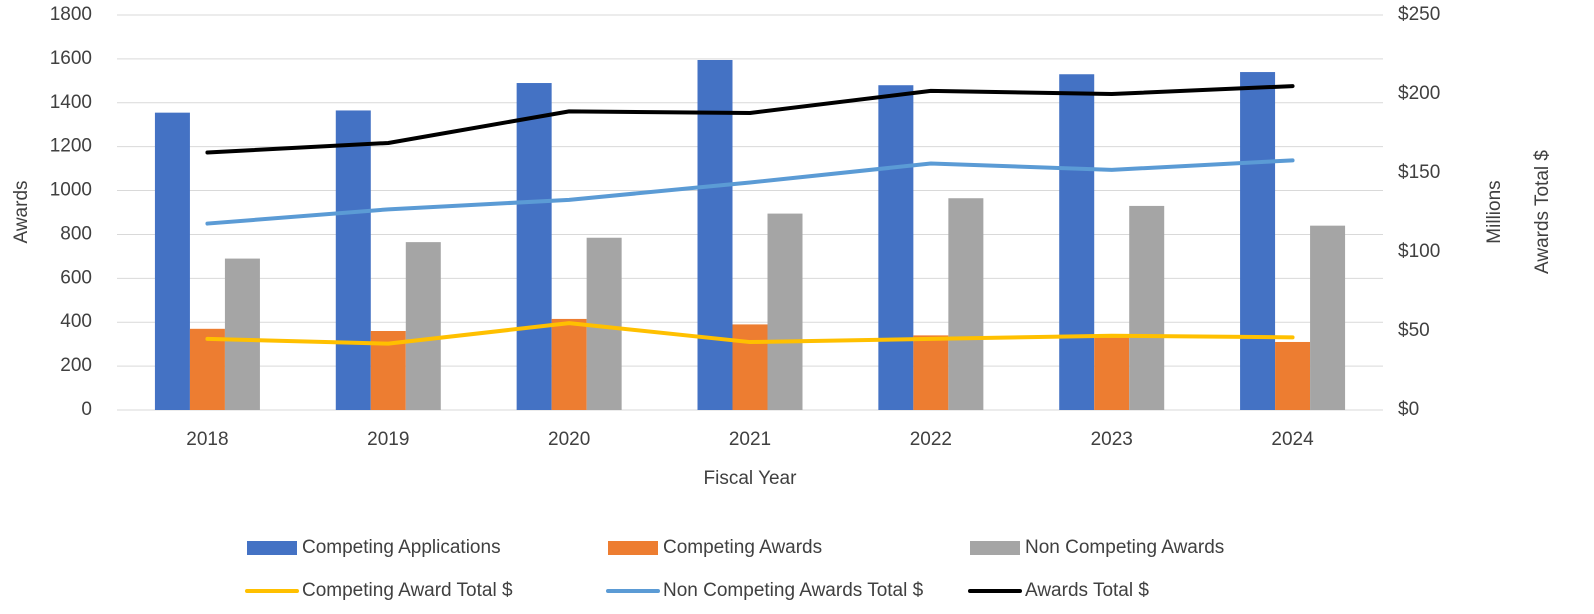 The width and height of the screenshot is (1594, 614). I want to click on x-tick-label: 2019, so click(388, 439).